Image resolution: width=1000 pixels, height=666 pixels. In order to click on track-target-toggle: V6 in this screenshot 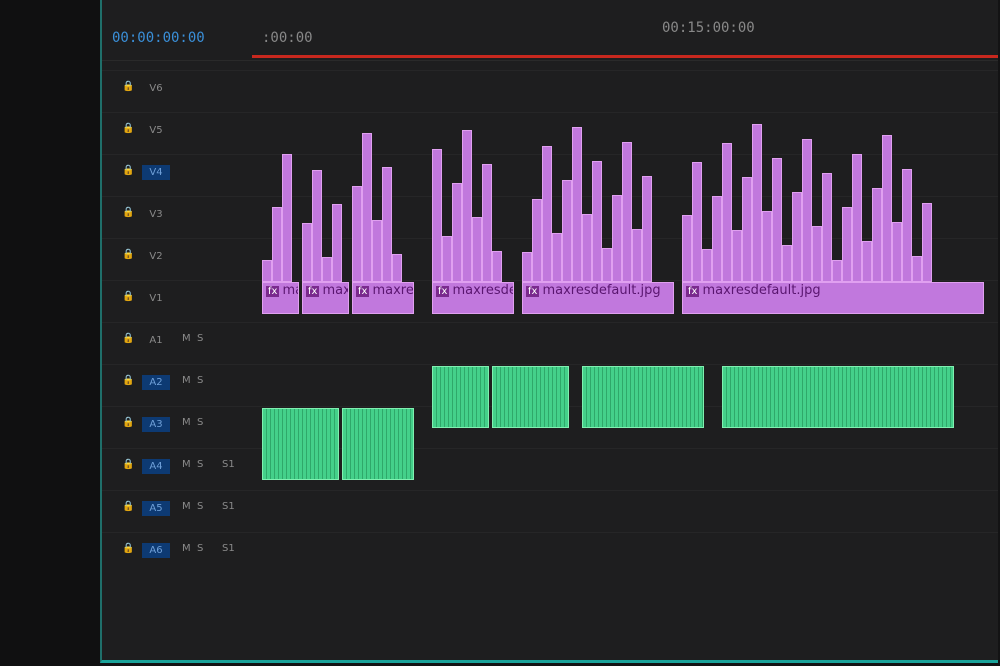, I will do `click(156, 88)`.